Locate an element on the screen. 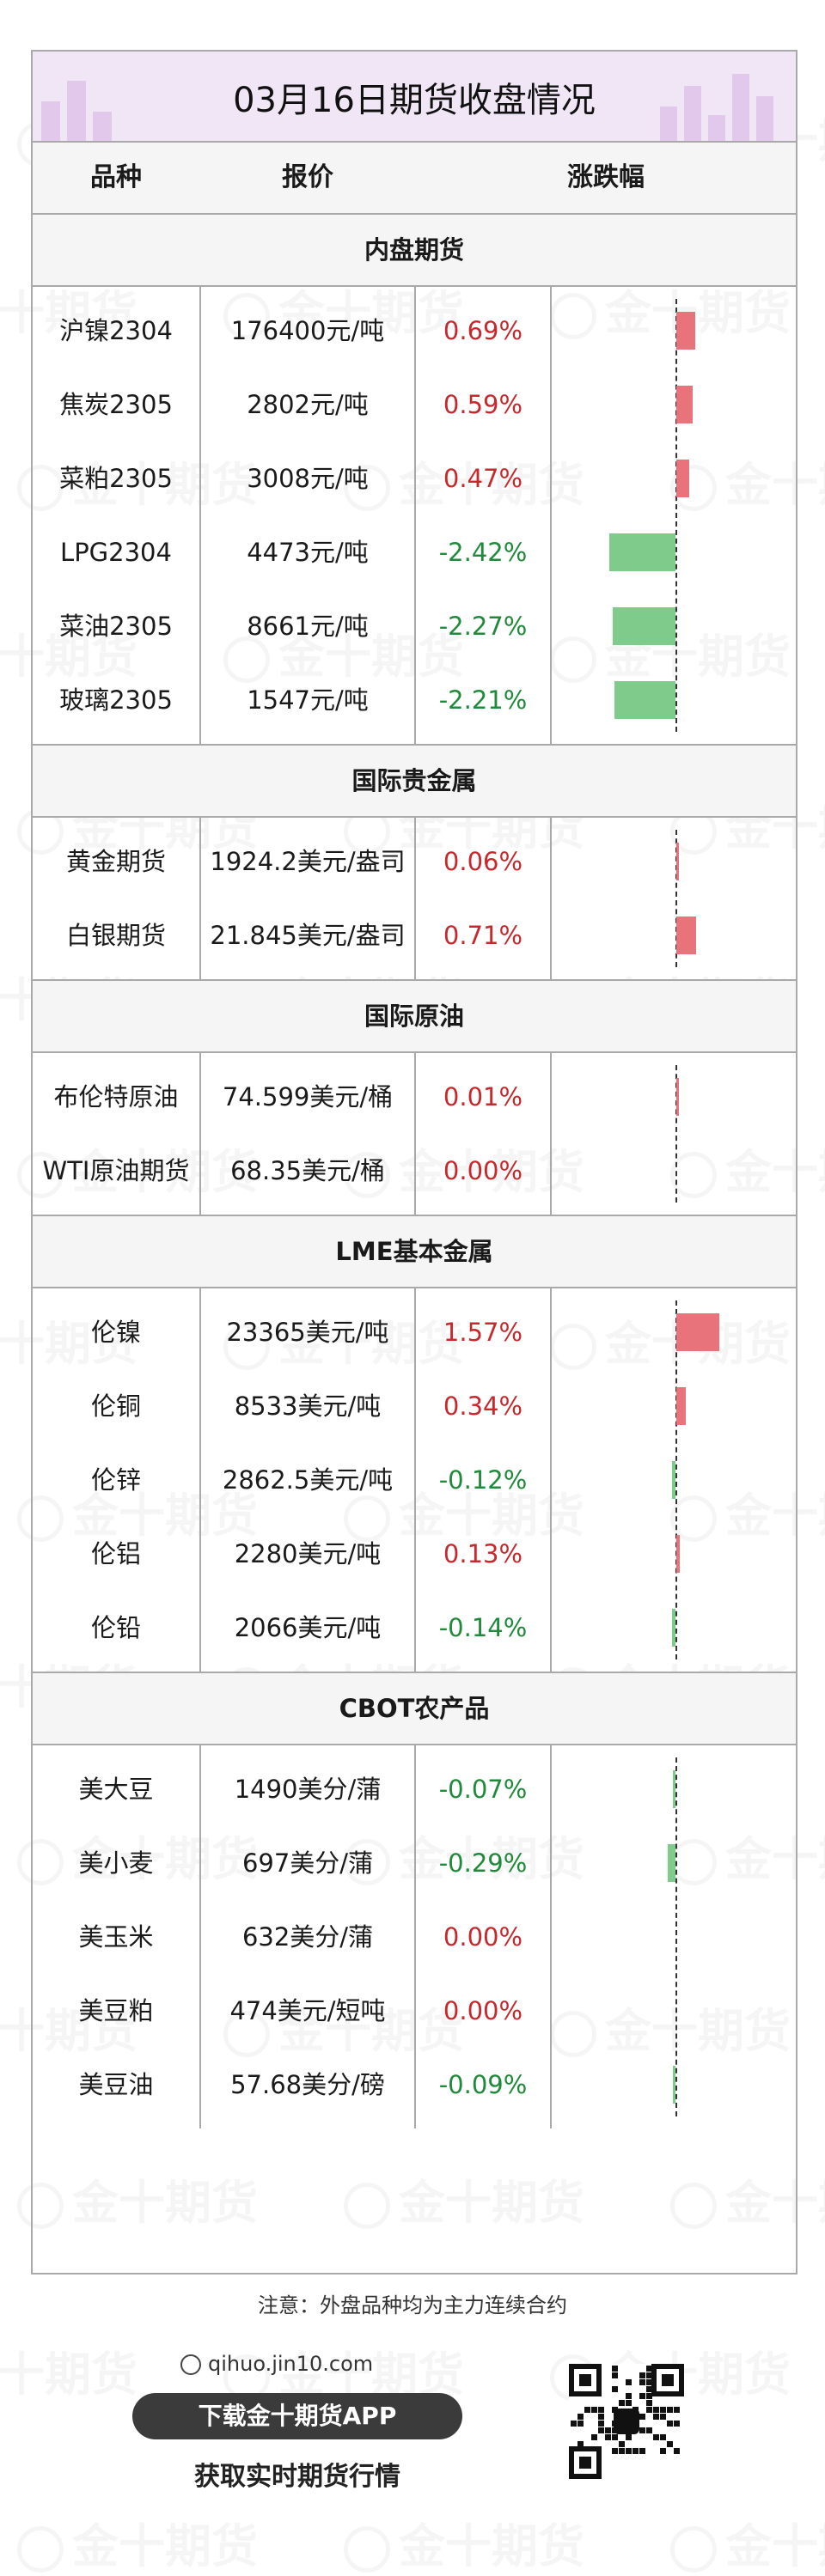  tagline: 获取实时期货行情 is located at coordinates (297, 2477).